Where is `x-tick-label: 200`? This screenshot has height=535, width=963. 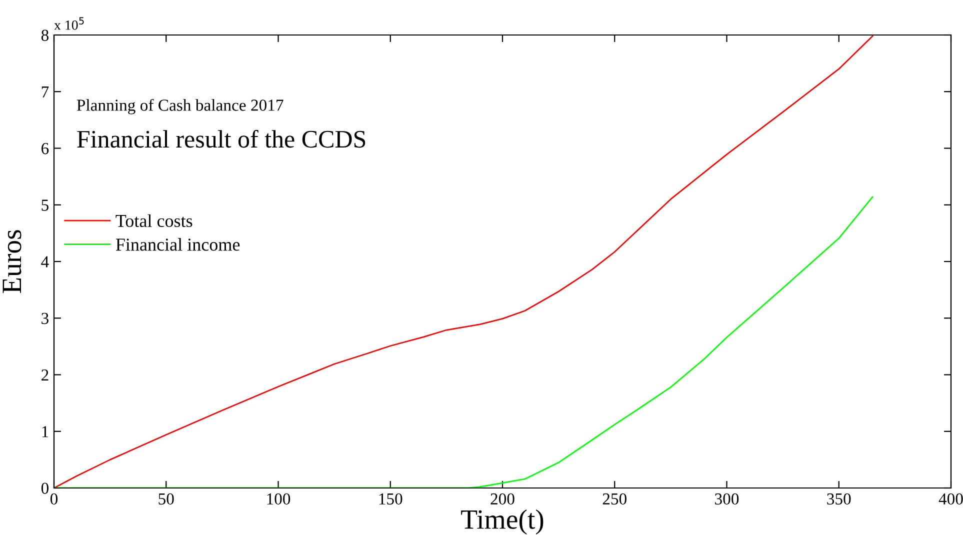 x-tick-label: 200 is located at coordinates (502, 499).